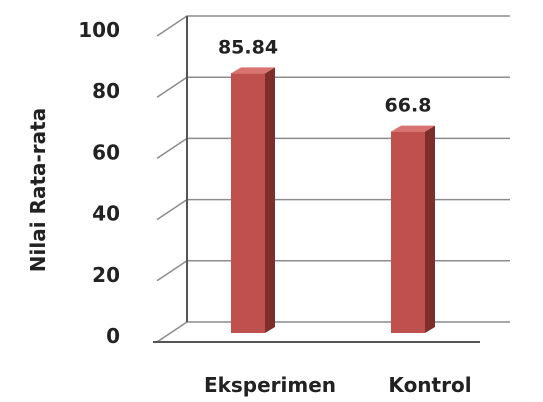 This screenshot has height=402, width=543. What do you see at coordinates (113, 336) in the screenshot?
I see `y-tick-label: 0` at bounding box center [113, 336].